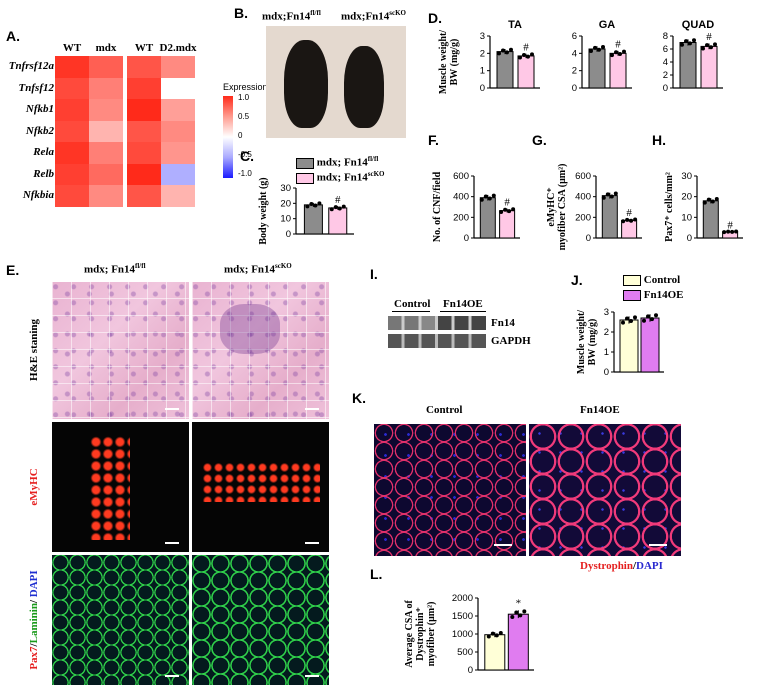 The image size is (768, 694). I want to click on heatmap-legend-tick: 1.0, so click(244, 97).